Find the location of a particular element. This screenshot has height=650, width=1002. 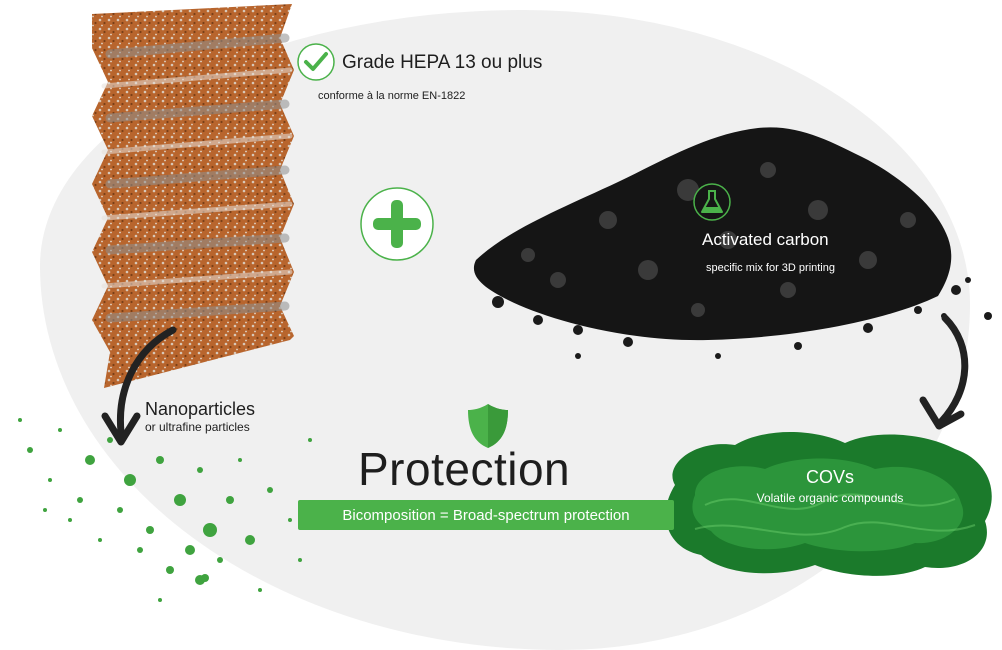

check-icon is located at coordinates (316, 64).